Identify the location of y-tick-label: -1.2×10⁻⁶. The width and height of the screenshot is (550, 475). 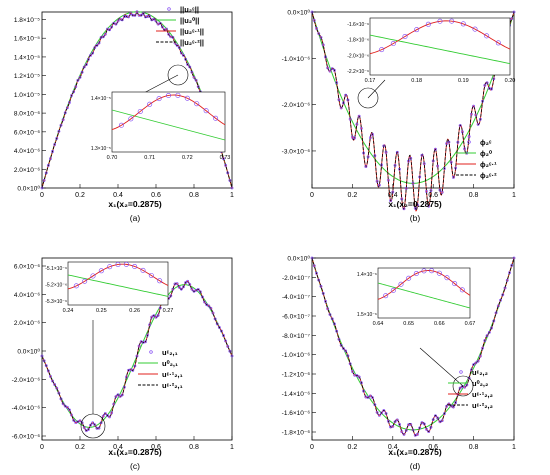
(296, 375).